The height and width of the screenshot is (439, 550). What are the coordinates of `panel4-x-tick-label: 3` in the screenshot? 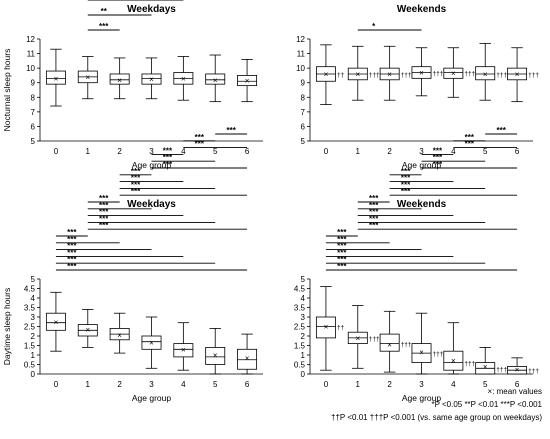 It's located at (421, 384).